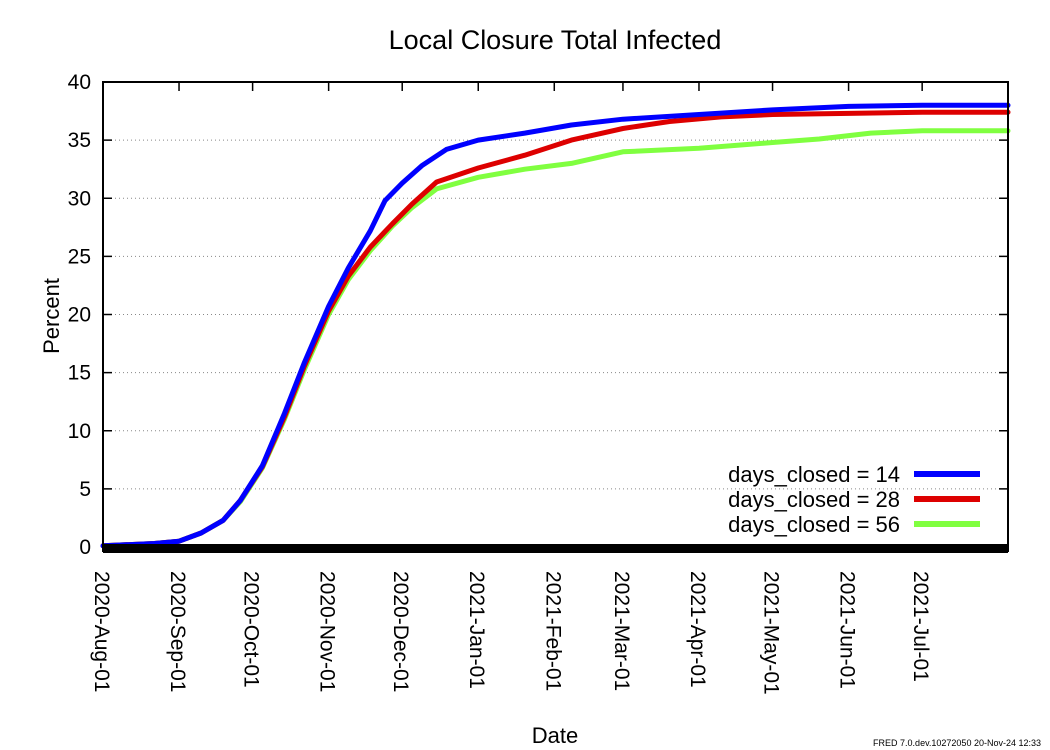 This screenshot has height=750, width=1050. Describe the element at coordinates (555, 40) in the screenshot. I see `chart-title: Local Closure Total Infected` at that location.